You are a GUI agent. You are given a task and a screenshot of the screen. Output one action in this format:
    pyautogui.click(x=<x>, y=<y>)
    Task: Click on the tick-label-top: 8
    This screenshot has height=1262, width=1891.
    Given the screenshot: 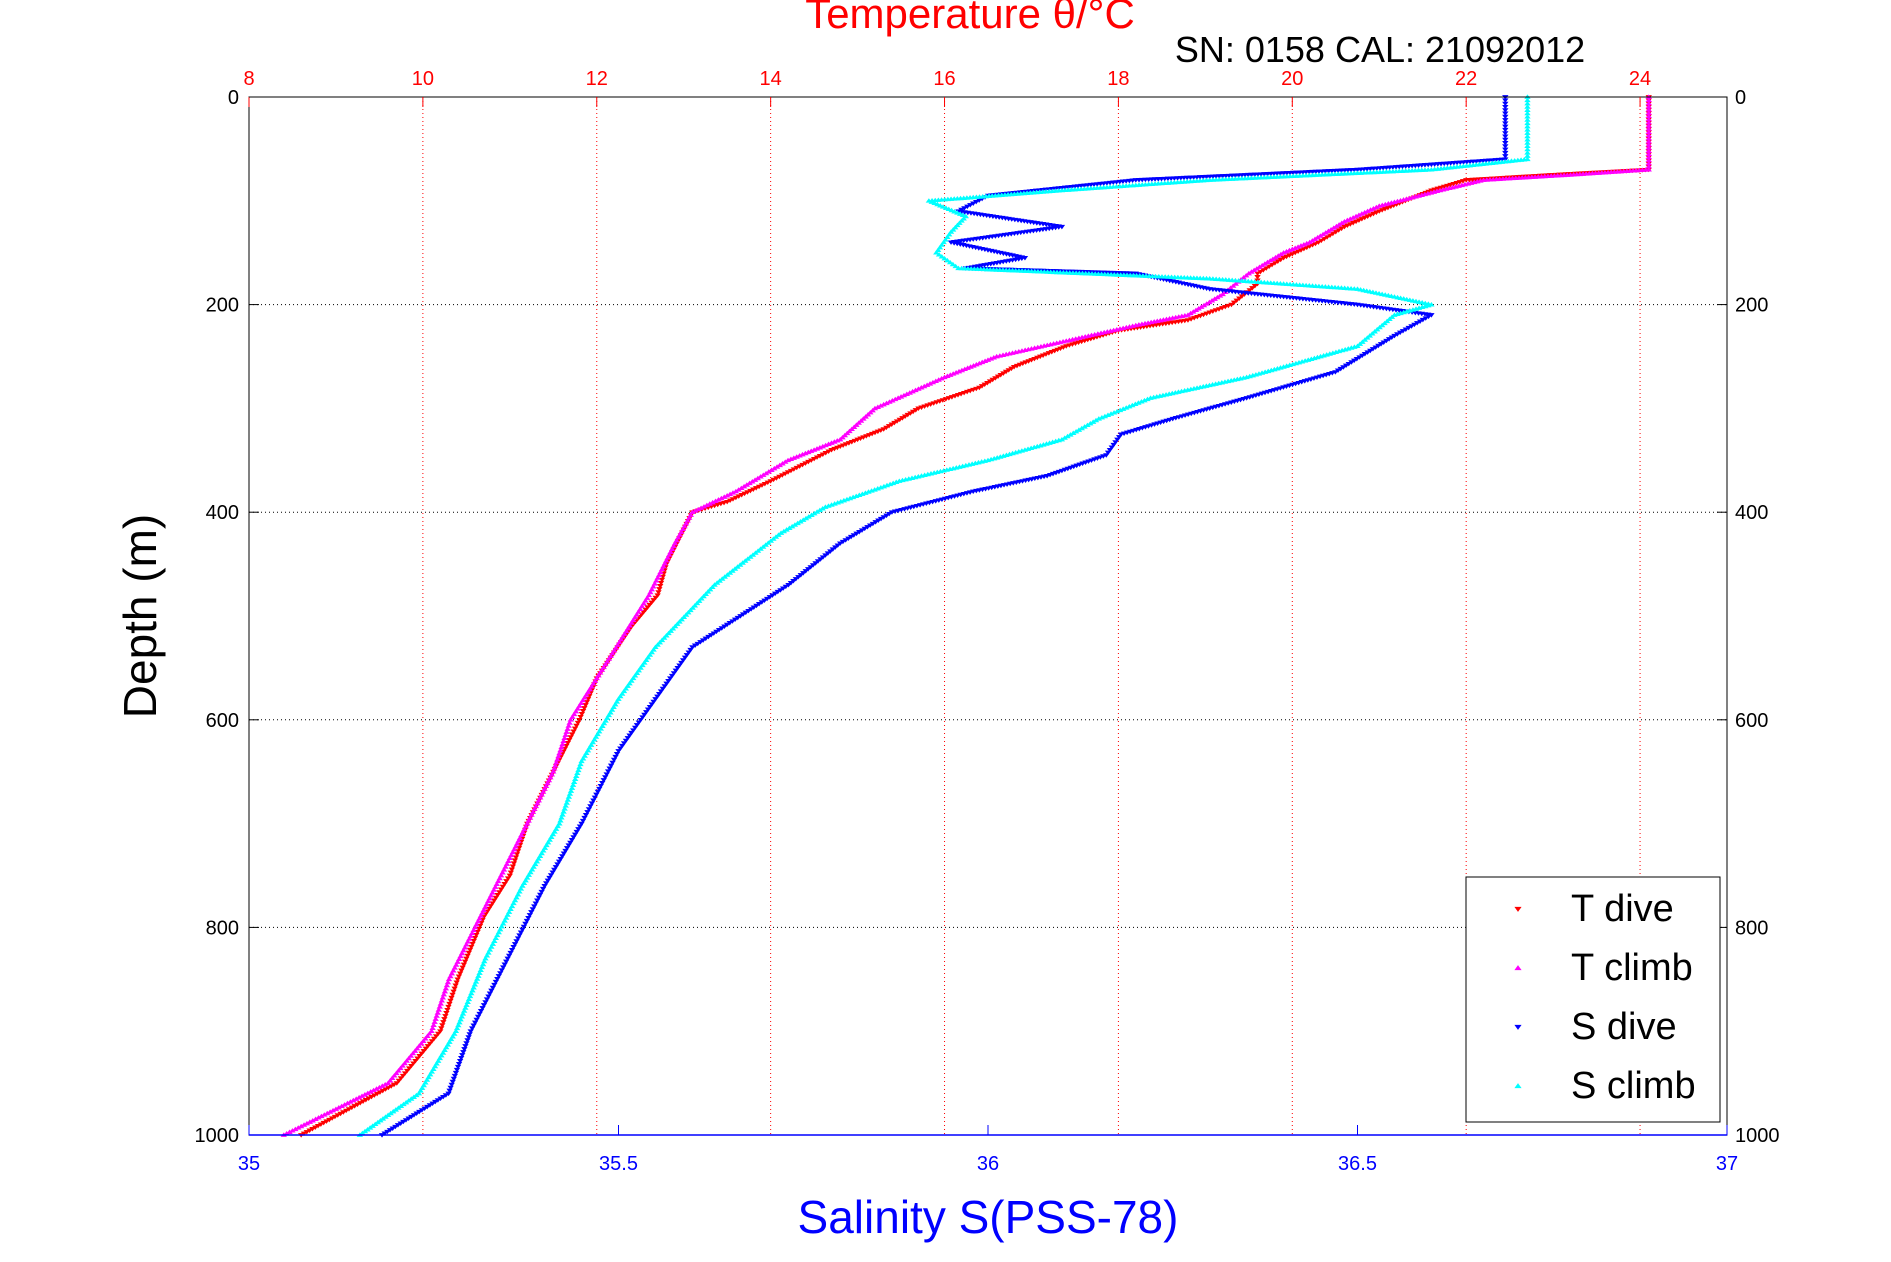 What is the action you would take?
    pyautogui.click(x=248, y=79)
    